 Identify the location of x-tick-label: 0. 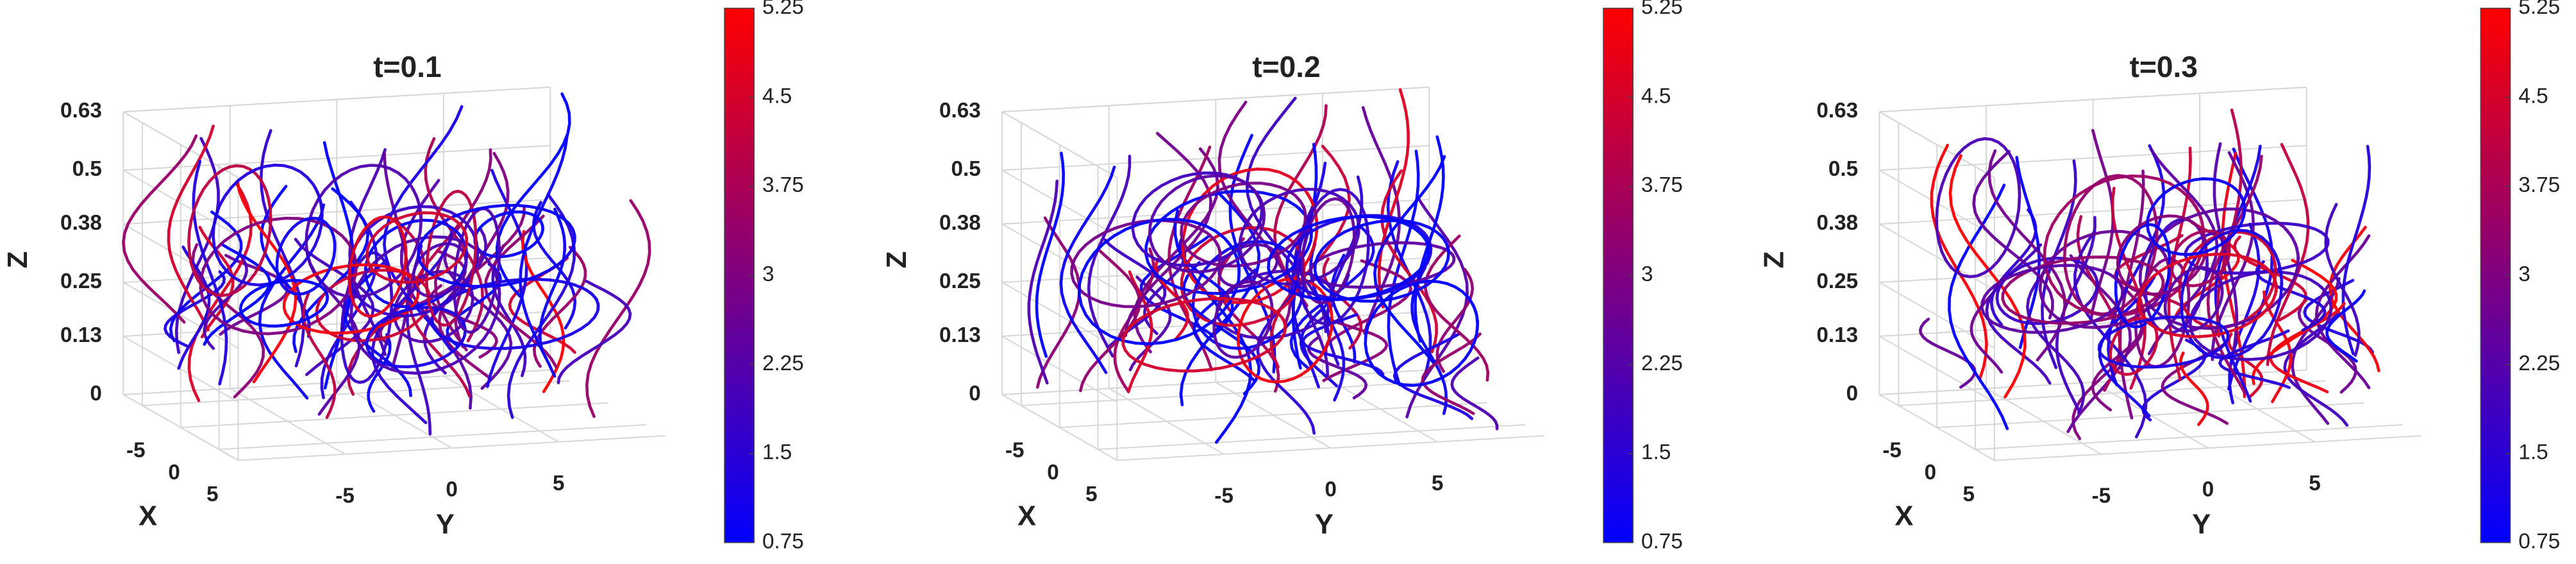
(174, 472).